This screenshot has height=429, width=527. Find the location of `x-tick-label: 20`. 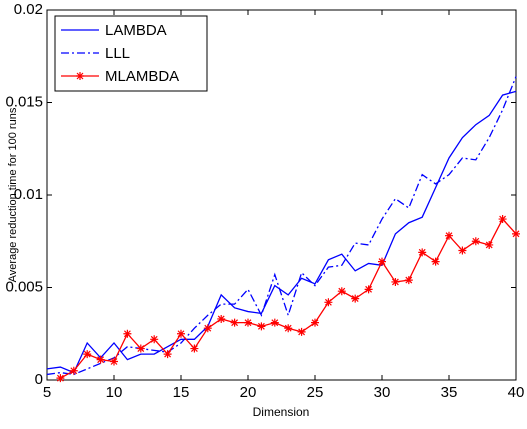

x-tick-label: 20 is located at coordinates (248, 392).